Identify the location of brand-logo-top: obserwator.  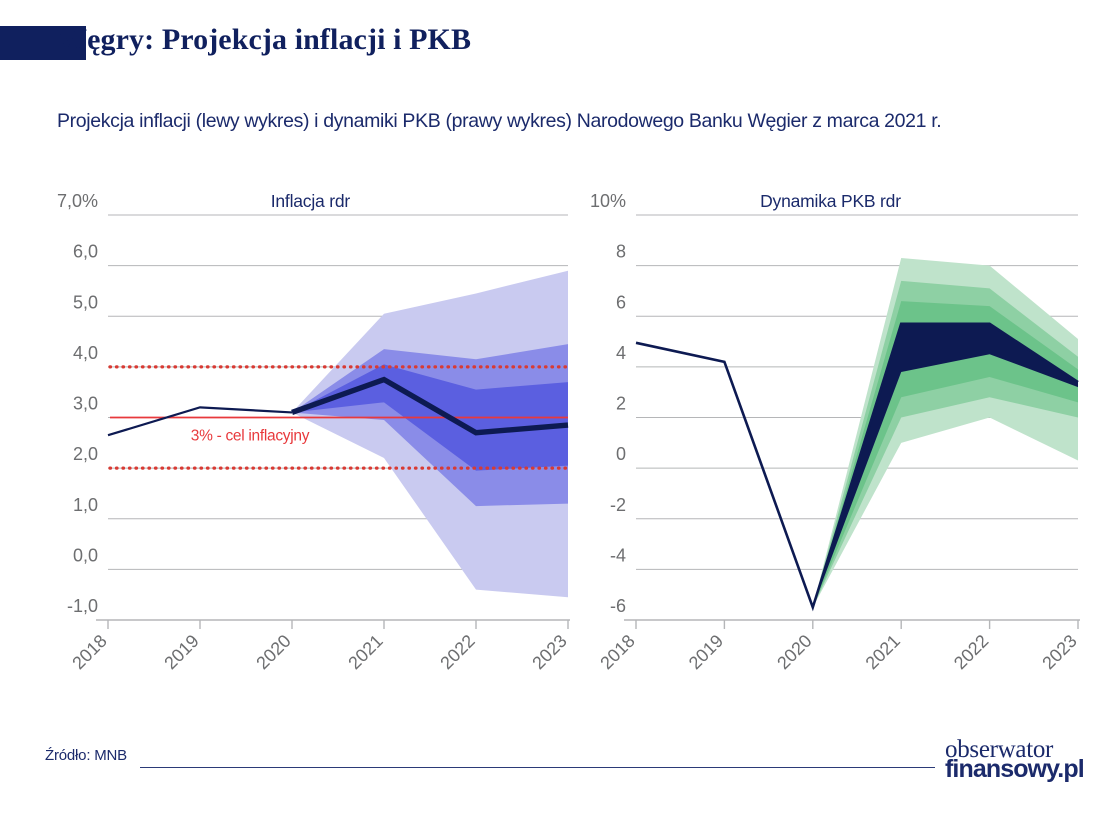
(999, 749).